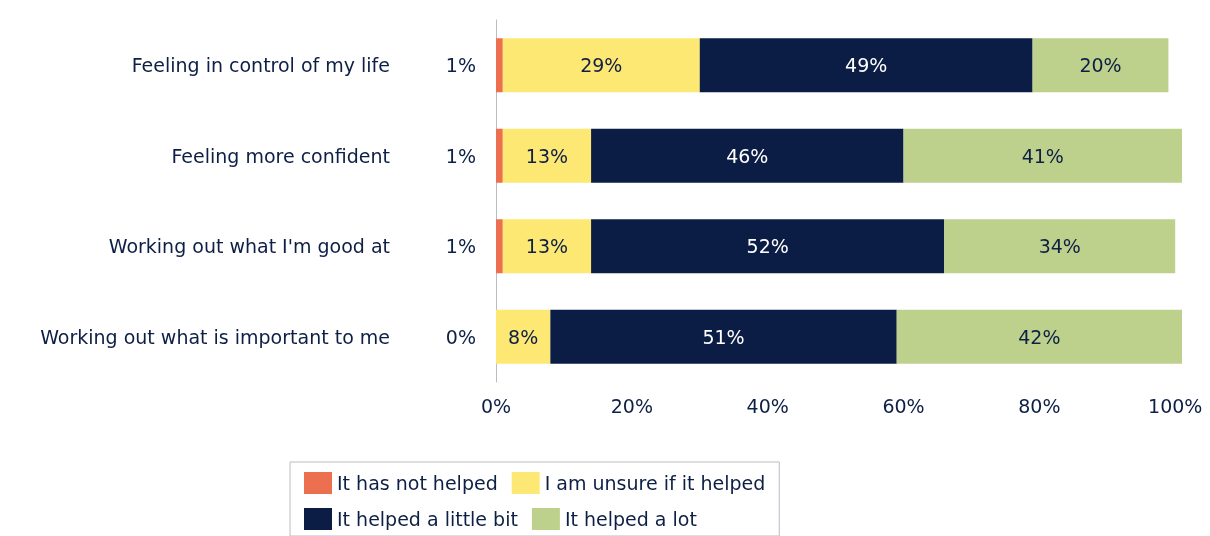 Image resolution: width=1210 pixels, height=536 pixels. I want to click on legend-label: I am unsure if it helped, so click(655, 483).